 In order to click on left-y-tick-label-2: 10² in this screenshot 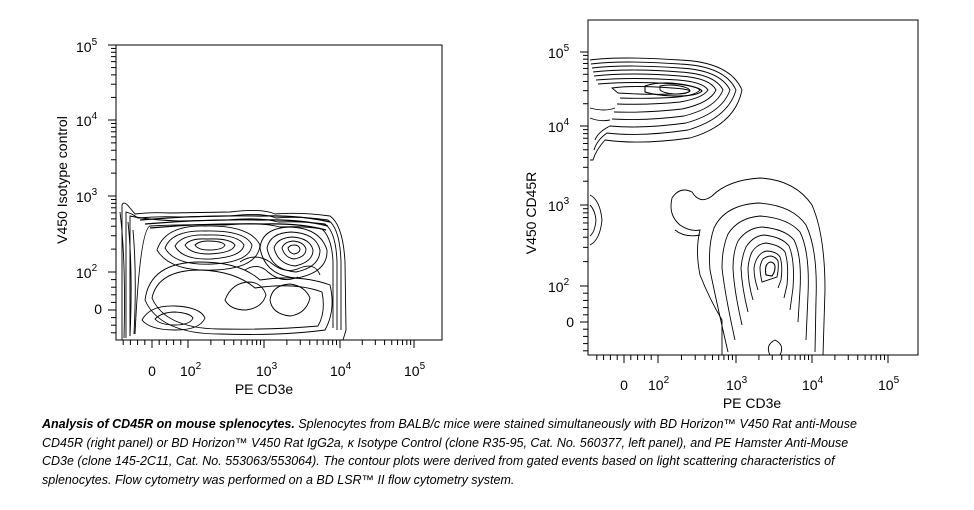, I will do `click(87, 272)`.